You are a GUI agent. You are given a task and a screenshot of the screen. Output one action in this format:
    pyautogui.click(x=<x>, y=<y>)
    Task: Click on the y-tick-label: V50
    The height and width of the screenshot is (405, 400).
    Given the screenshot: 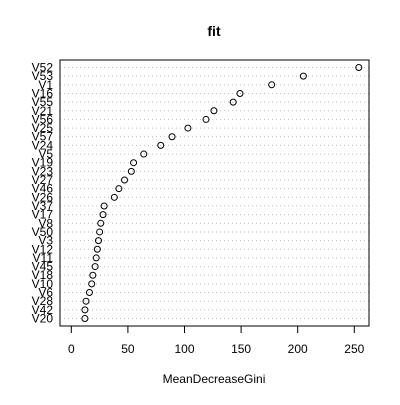 What is the action you would take?
    pyautogui.click(x=43, y=232)
    